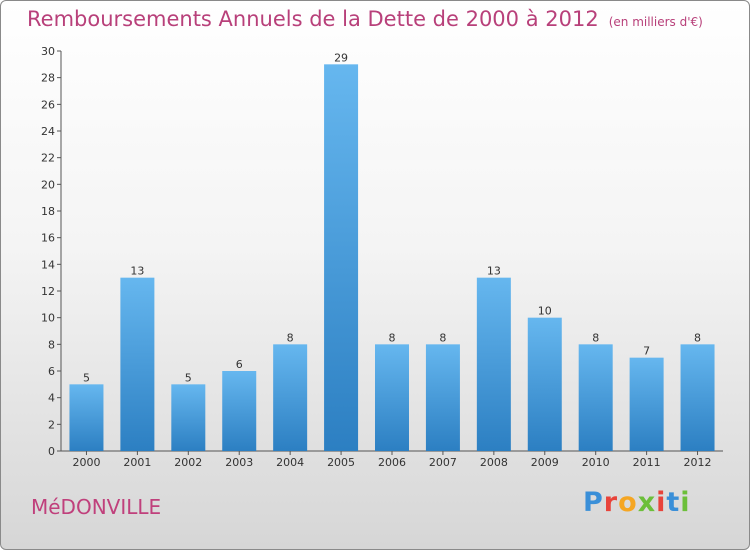 Image resolution: width=750 pixels, height=550 pixels. Describe the element at coordinates (596, 462) in the screenshot. I see `x-tick-label: 2010` at that location.